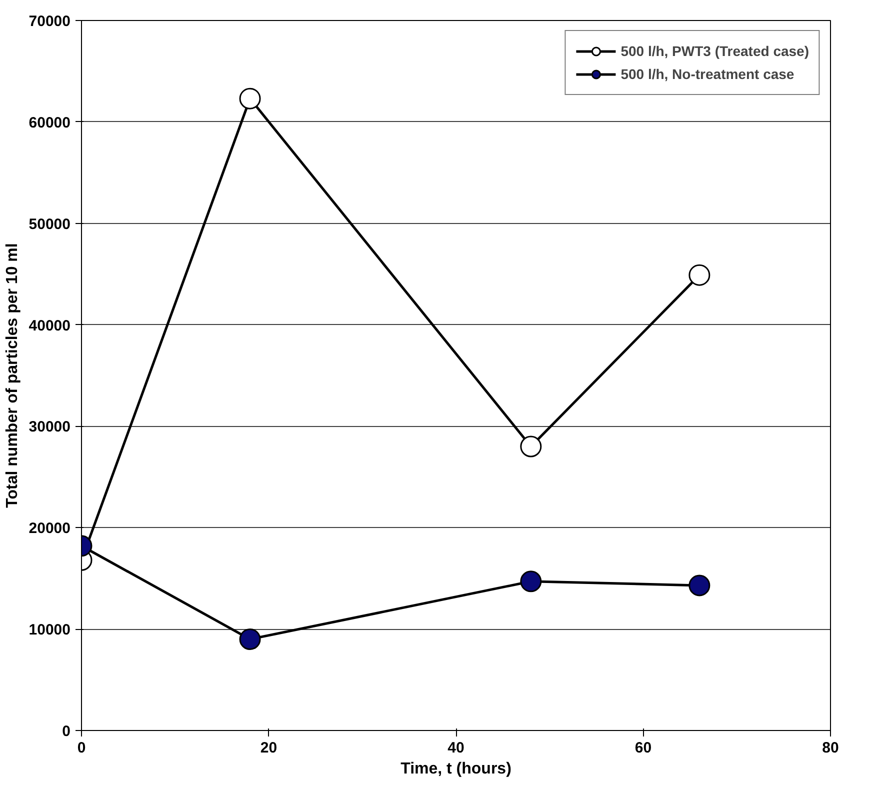 This screenshot has height=797, width=874. I want to click on y-tick-label: 0, so click(66, 731).